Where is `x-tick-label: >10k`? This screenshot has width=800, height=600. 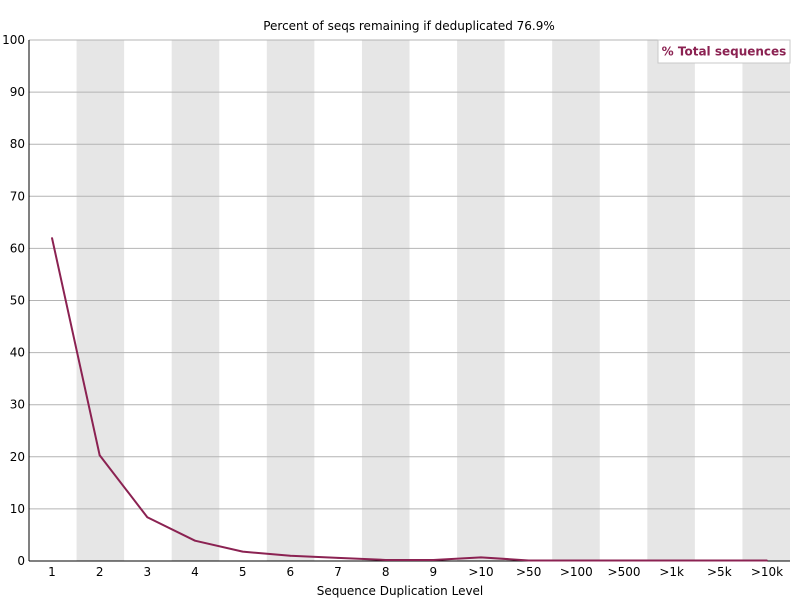
x-tick-label: >10k is located at coordinates (767, 572).